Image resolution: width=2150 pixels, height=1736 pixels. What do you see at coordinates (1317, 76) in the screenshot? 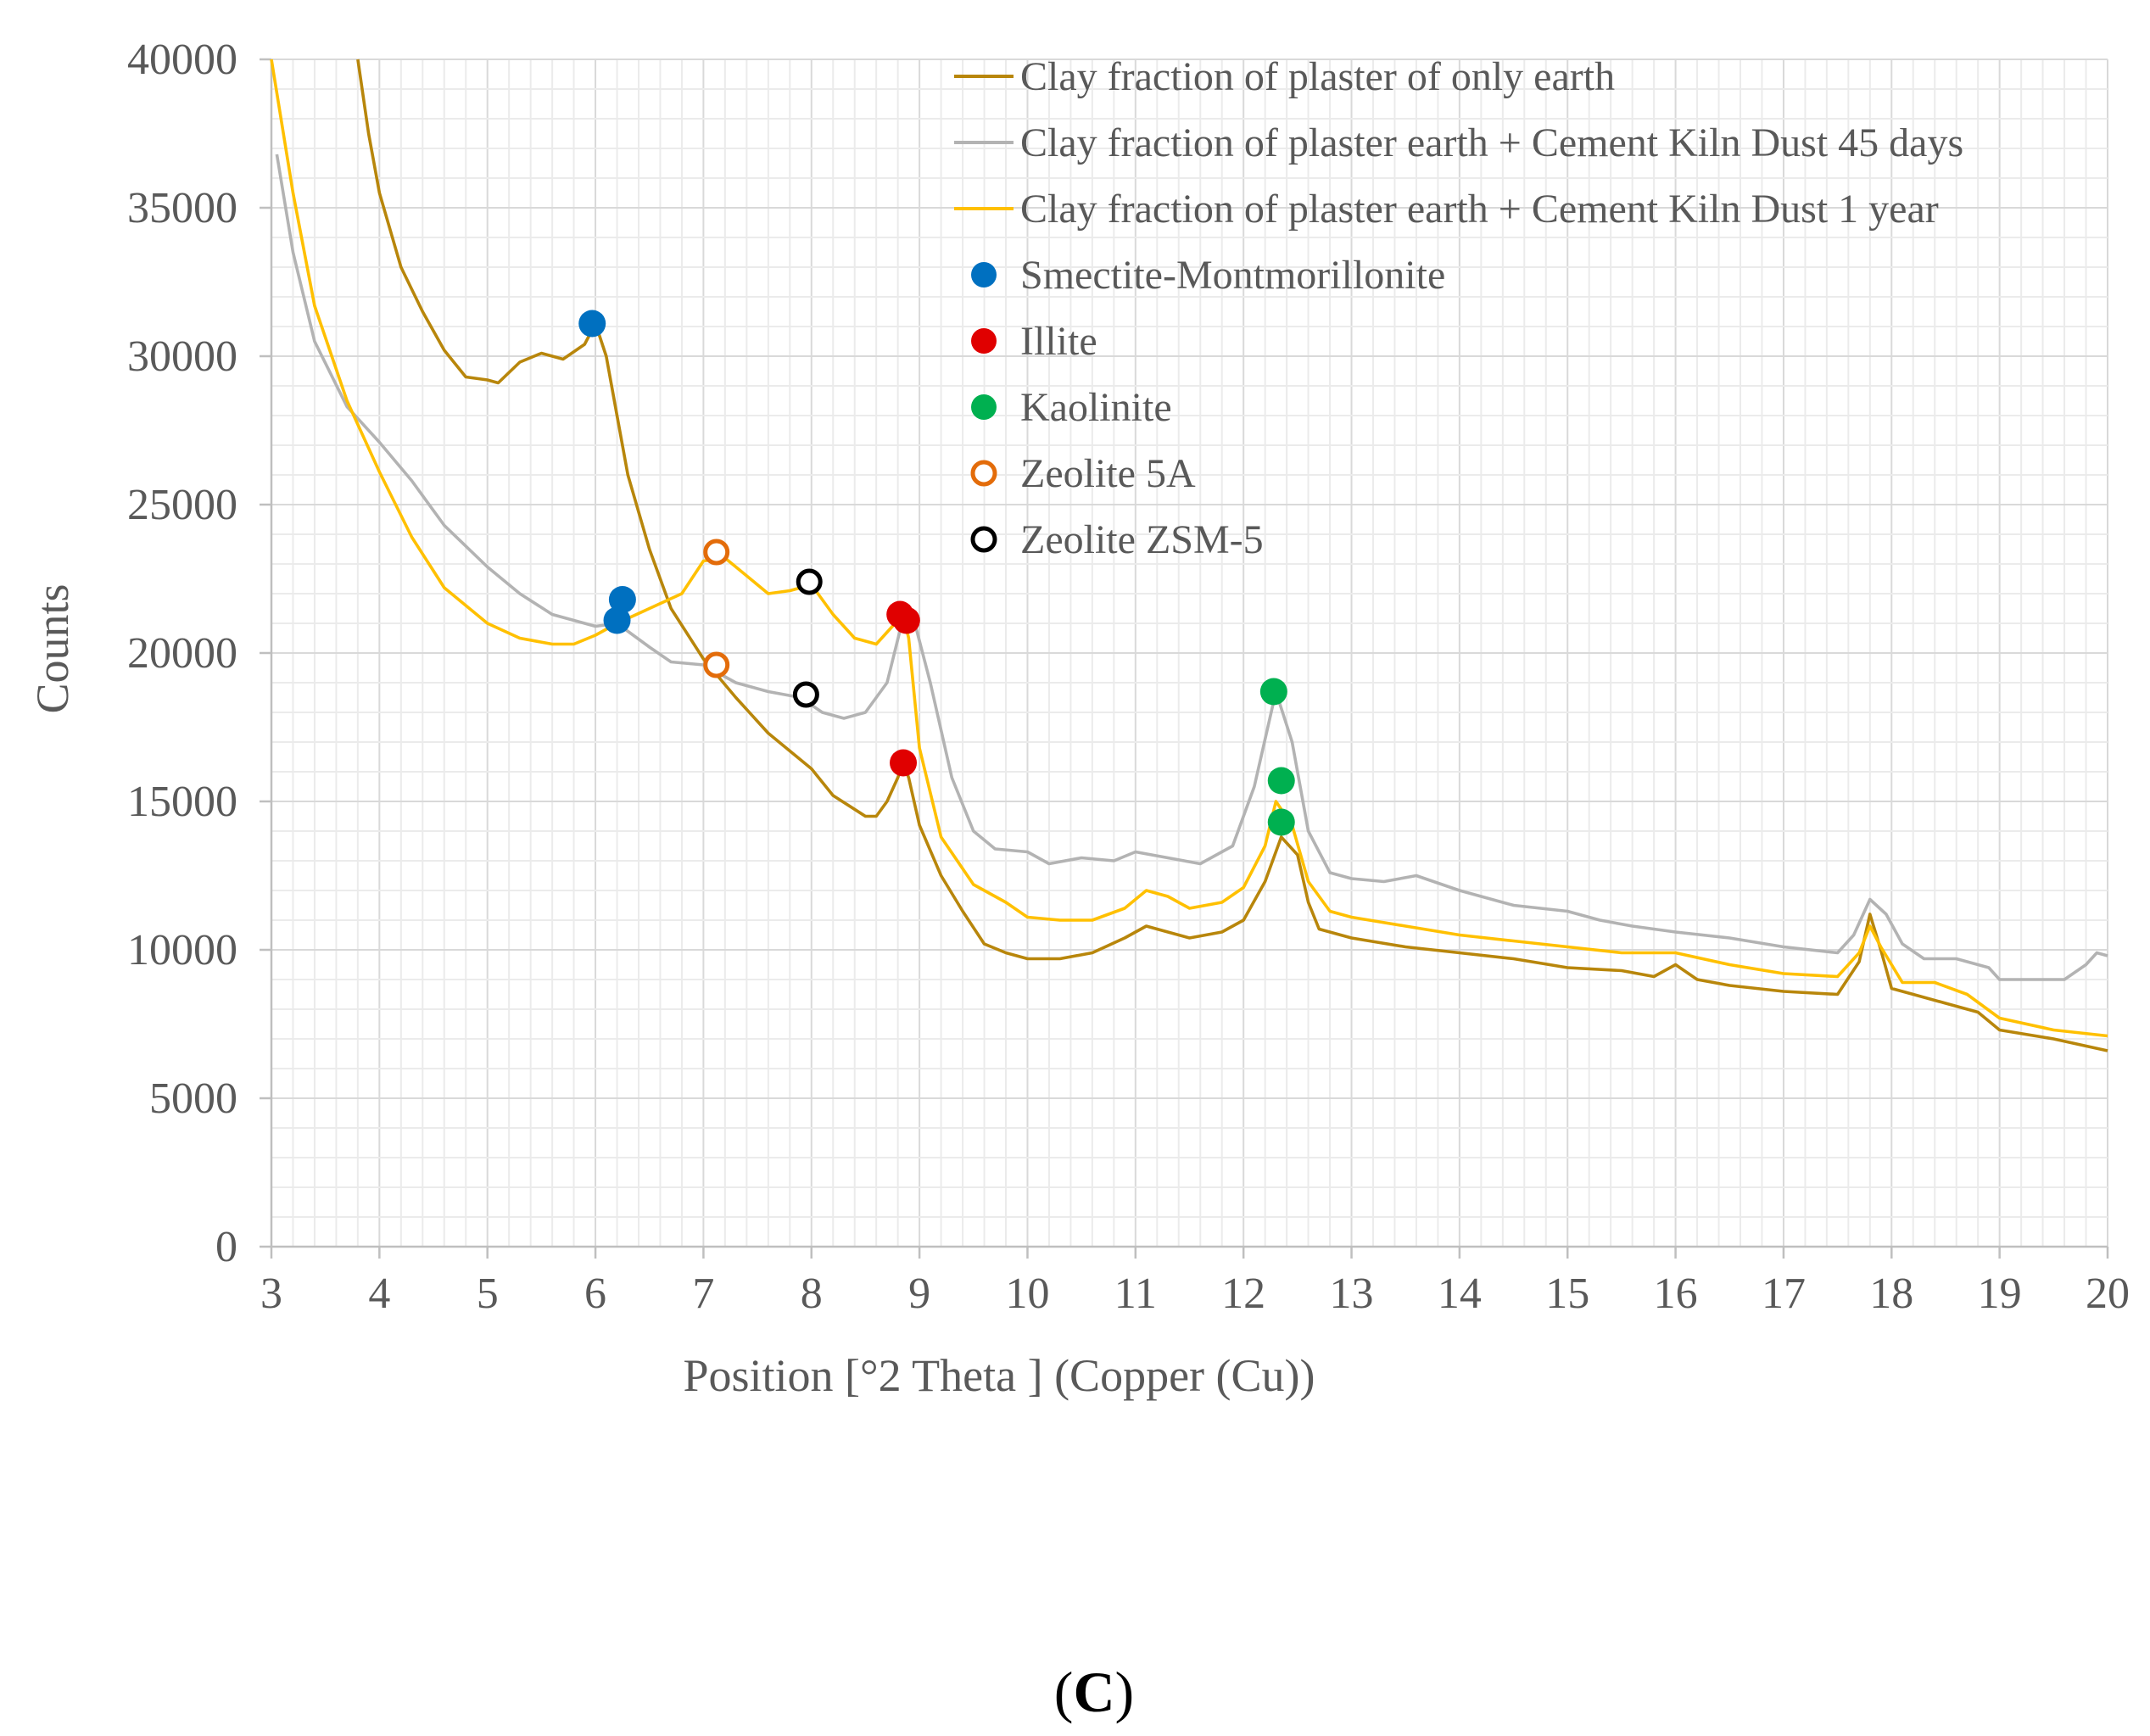
I see `legend-entry-label: Clay fraction of plaster of only earth` at bounding box center [1317, 76].